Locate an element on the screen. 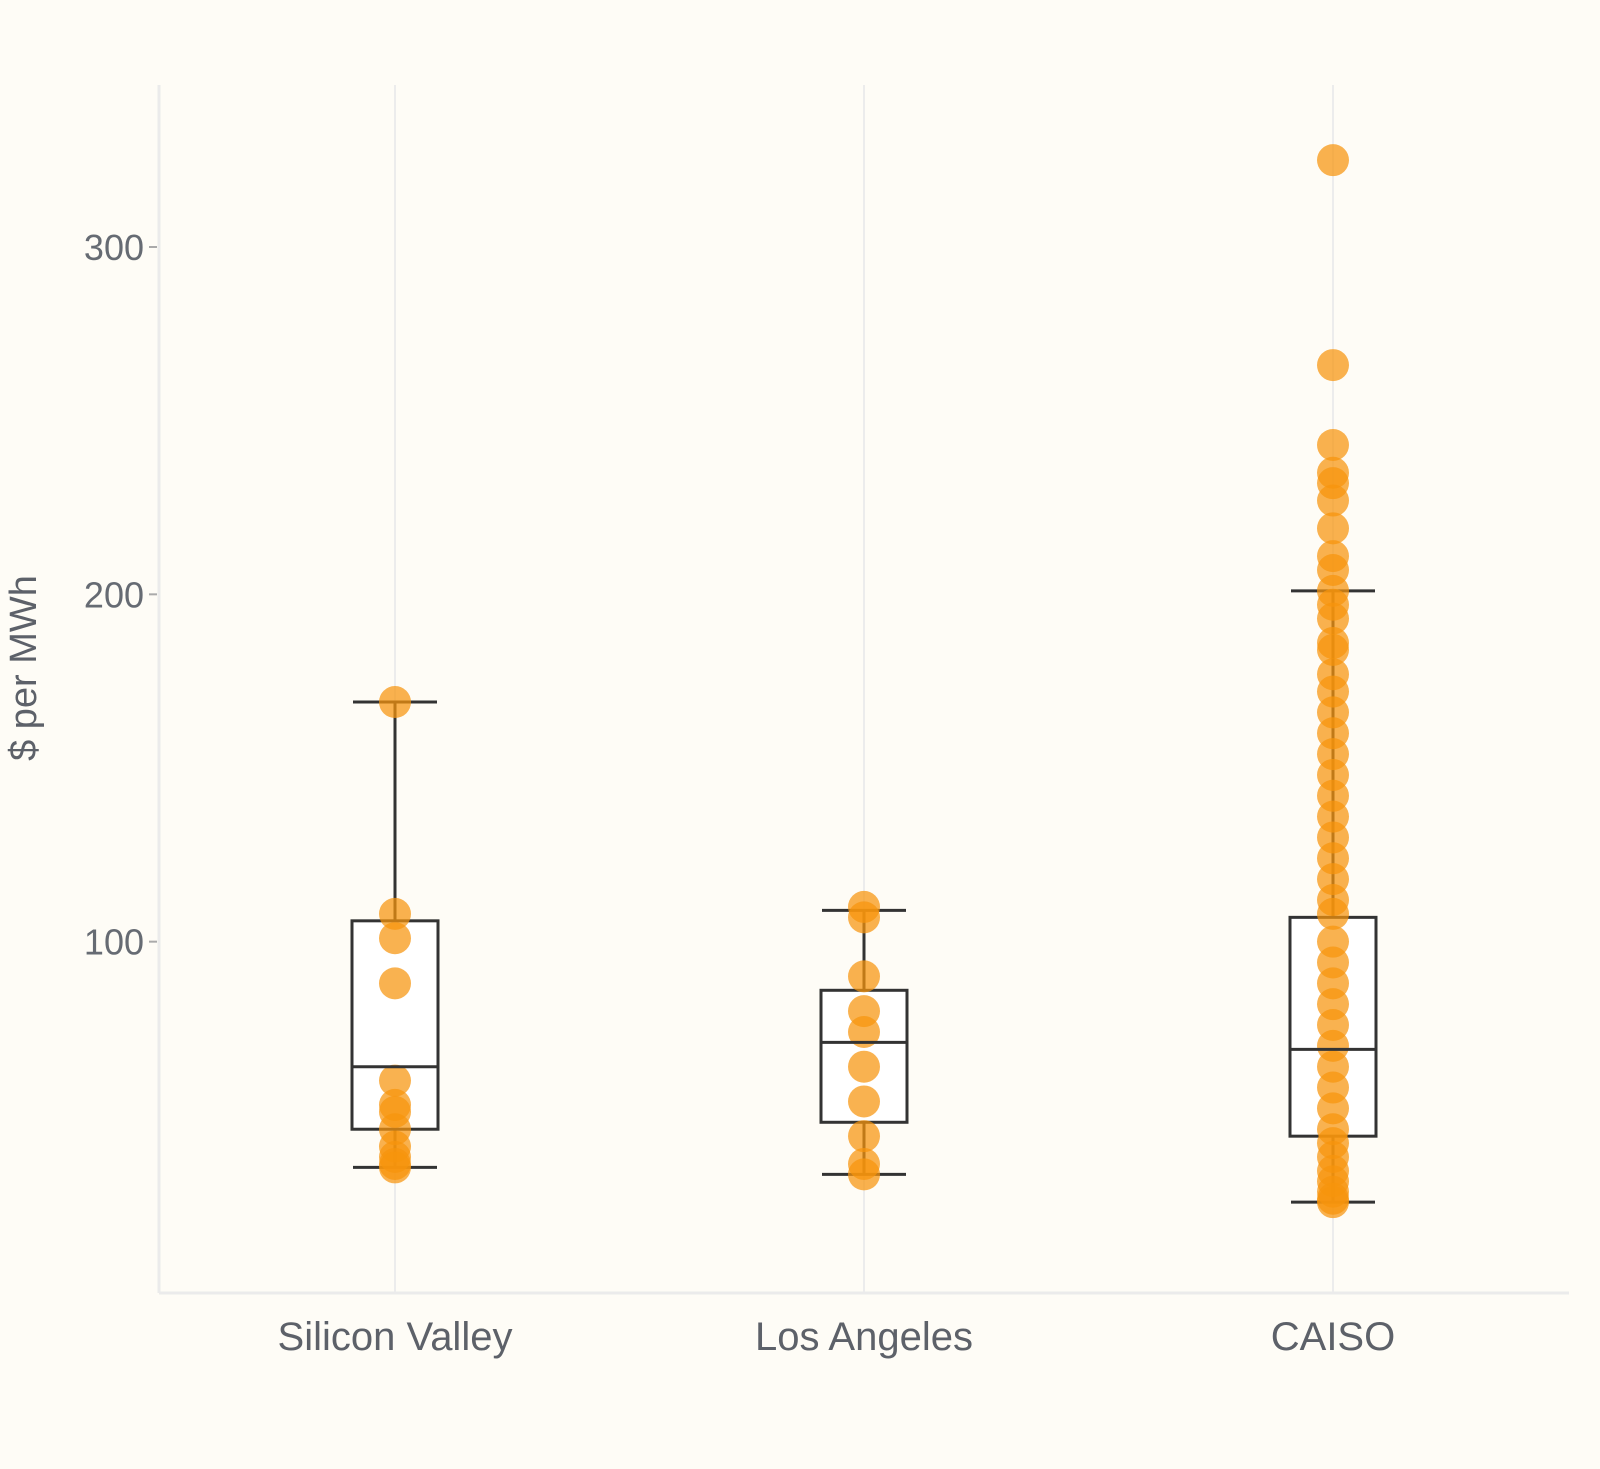  x-tick-label: Los Angeles is located at coordinates (864, 1337).